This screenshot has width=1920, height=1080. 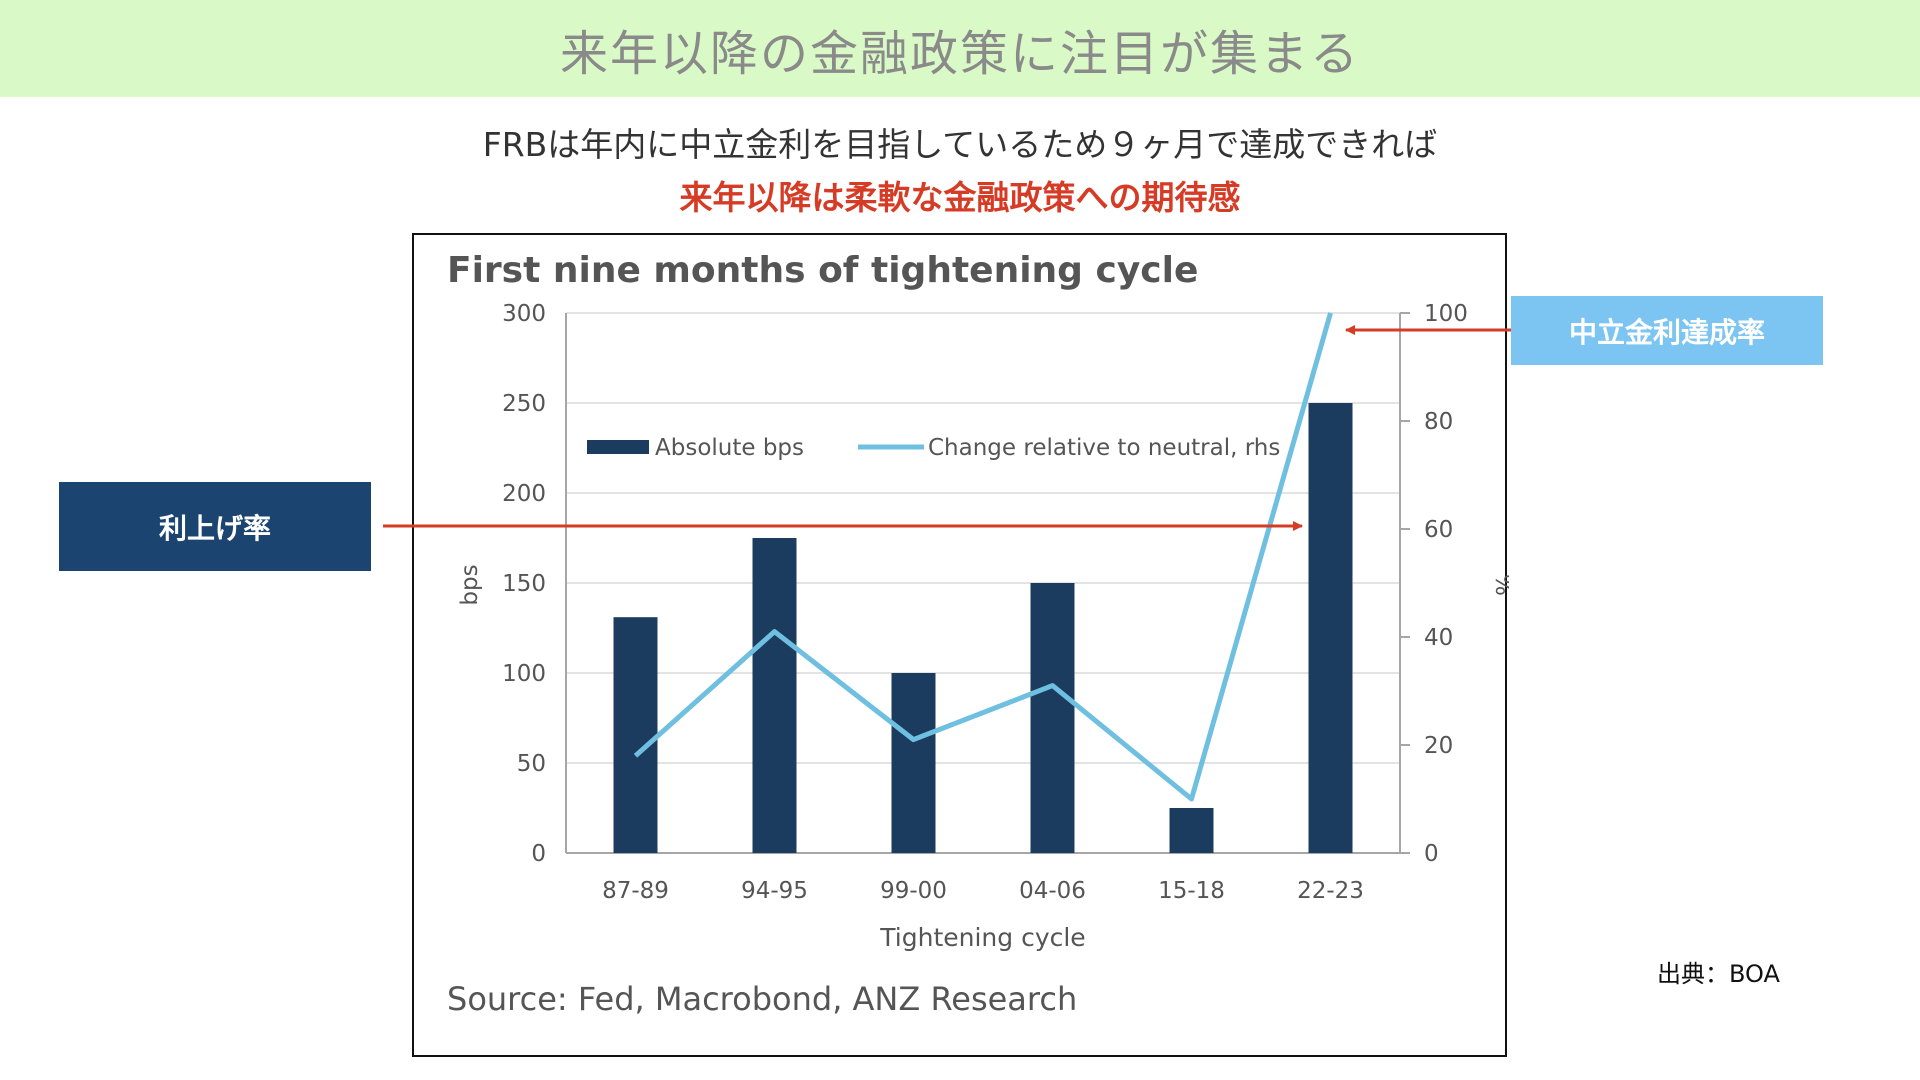 What do you see at coordinates (960, 197) in the screenshot?
I see `subtitle-line-2: 来年以降は柔軟な金融政策への期待感` at bounding box center [960, 197].